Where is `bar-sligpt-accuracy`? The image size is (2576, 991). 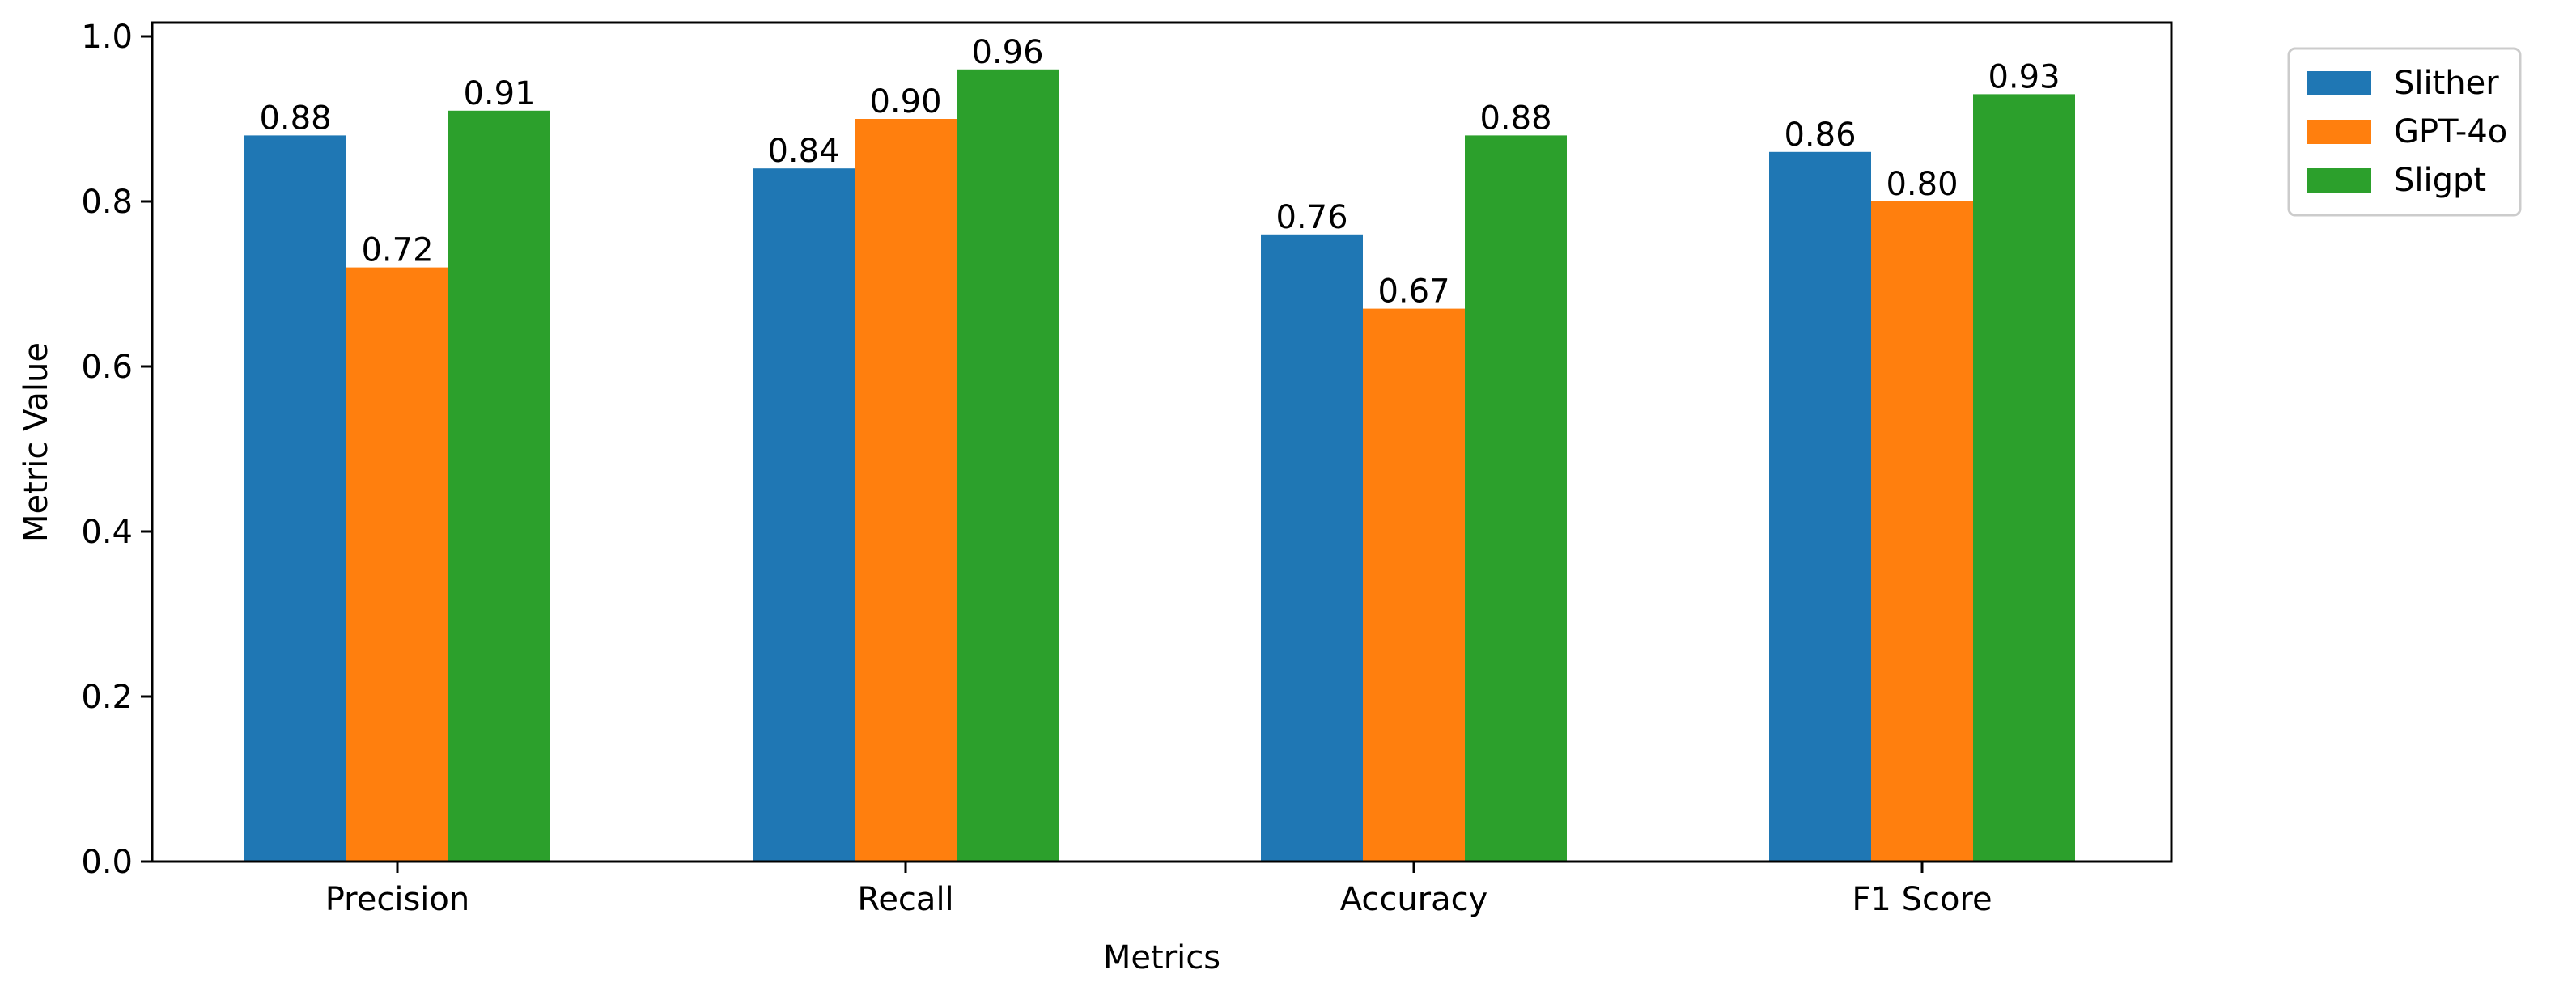 bar-sligpt-accuracy is located at coordinates (1516, 498).